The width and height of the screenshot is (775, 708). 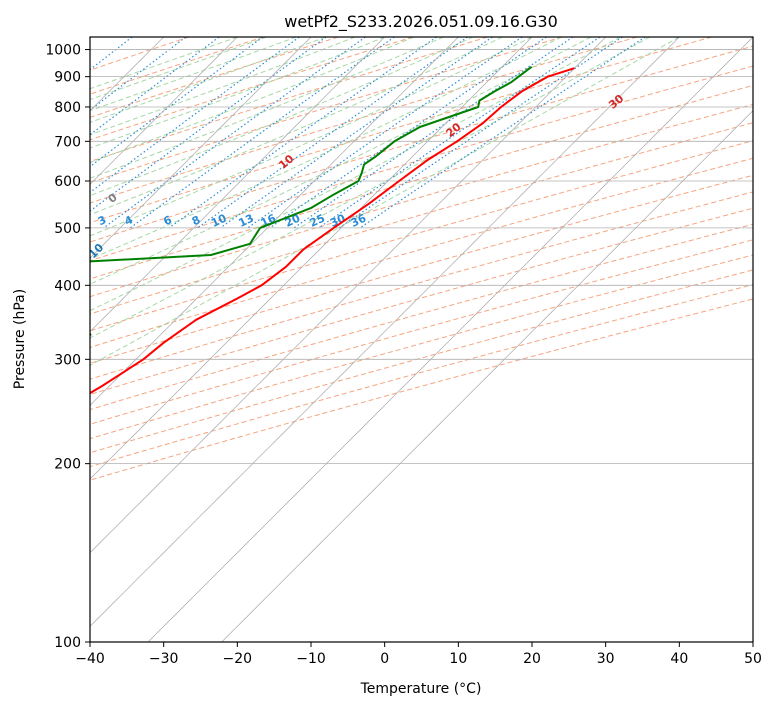 What do you see at coordinates (219, 220) in the screenshot?
I see `mixing-ratio-label: 10` at bounding box center [219, 220].